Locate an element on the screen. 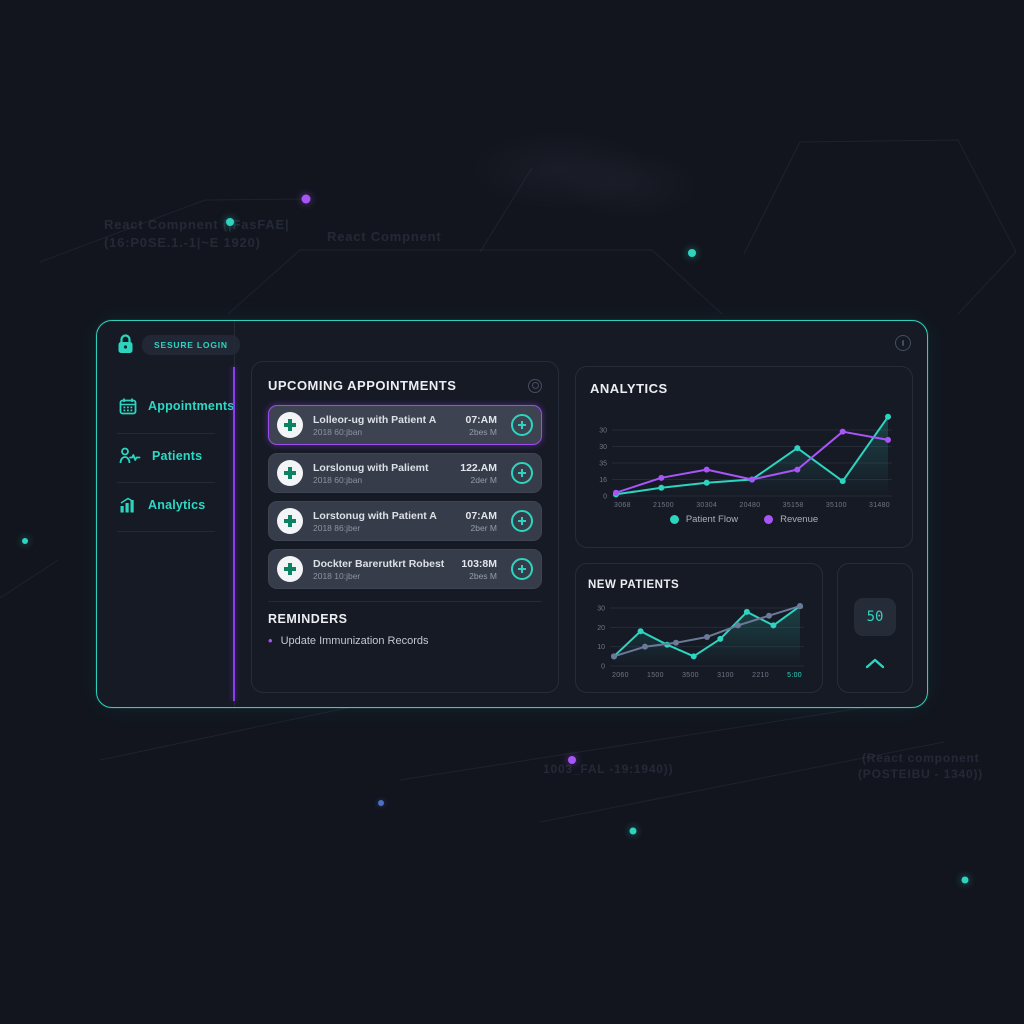  legend-item: Revenue is located at coordinates (791, 519).